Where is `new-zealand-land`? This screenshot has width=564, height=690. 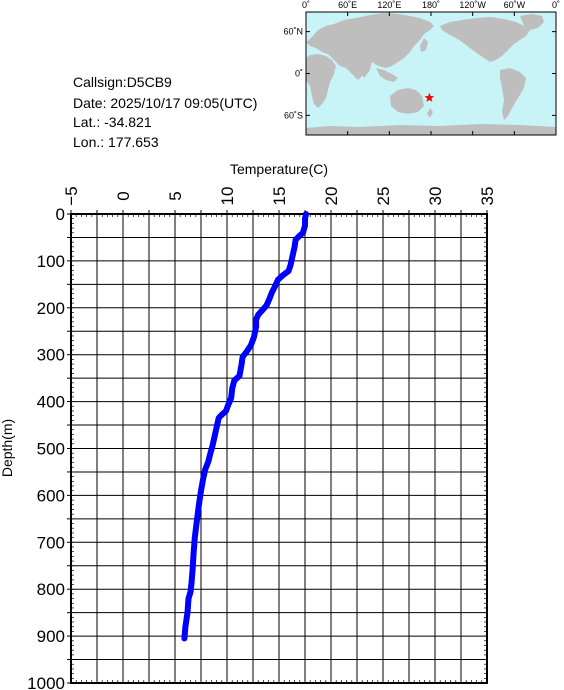 new-zealand-land is located at coordinates (430, 113).